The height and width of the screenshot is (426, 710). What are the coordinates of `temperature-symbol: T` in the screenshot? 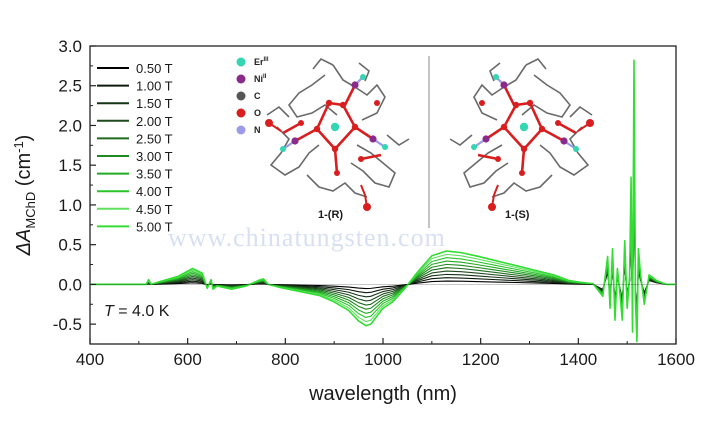 It's located at (109, 311).